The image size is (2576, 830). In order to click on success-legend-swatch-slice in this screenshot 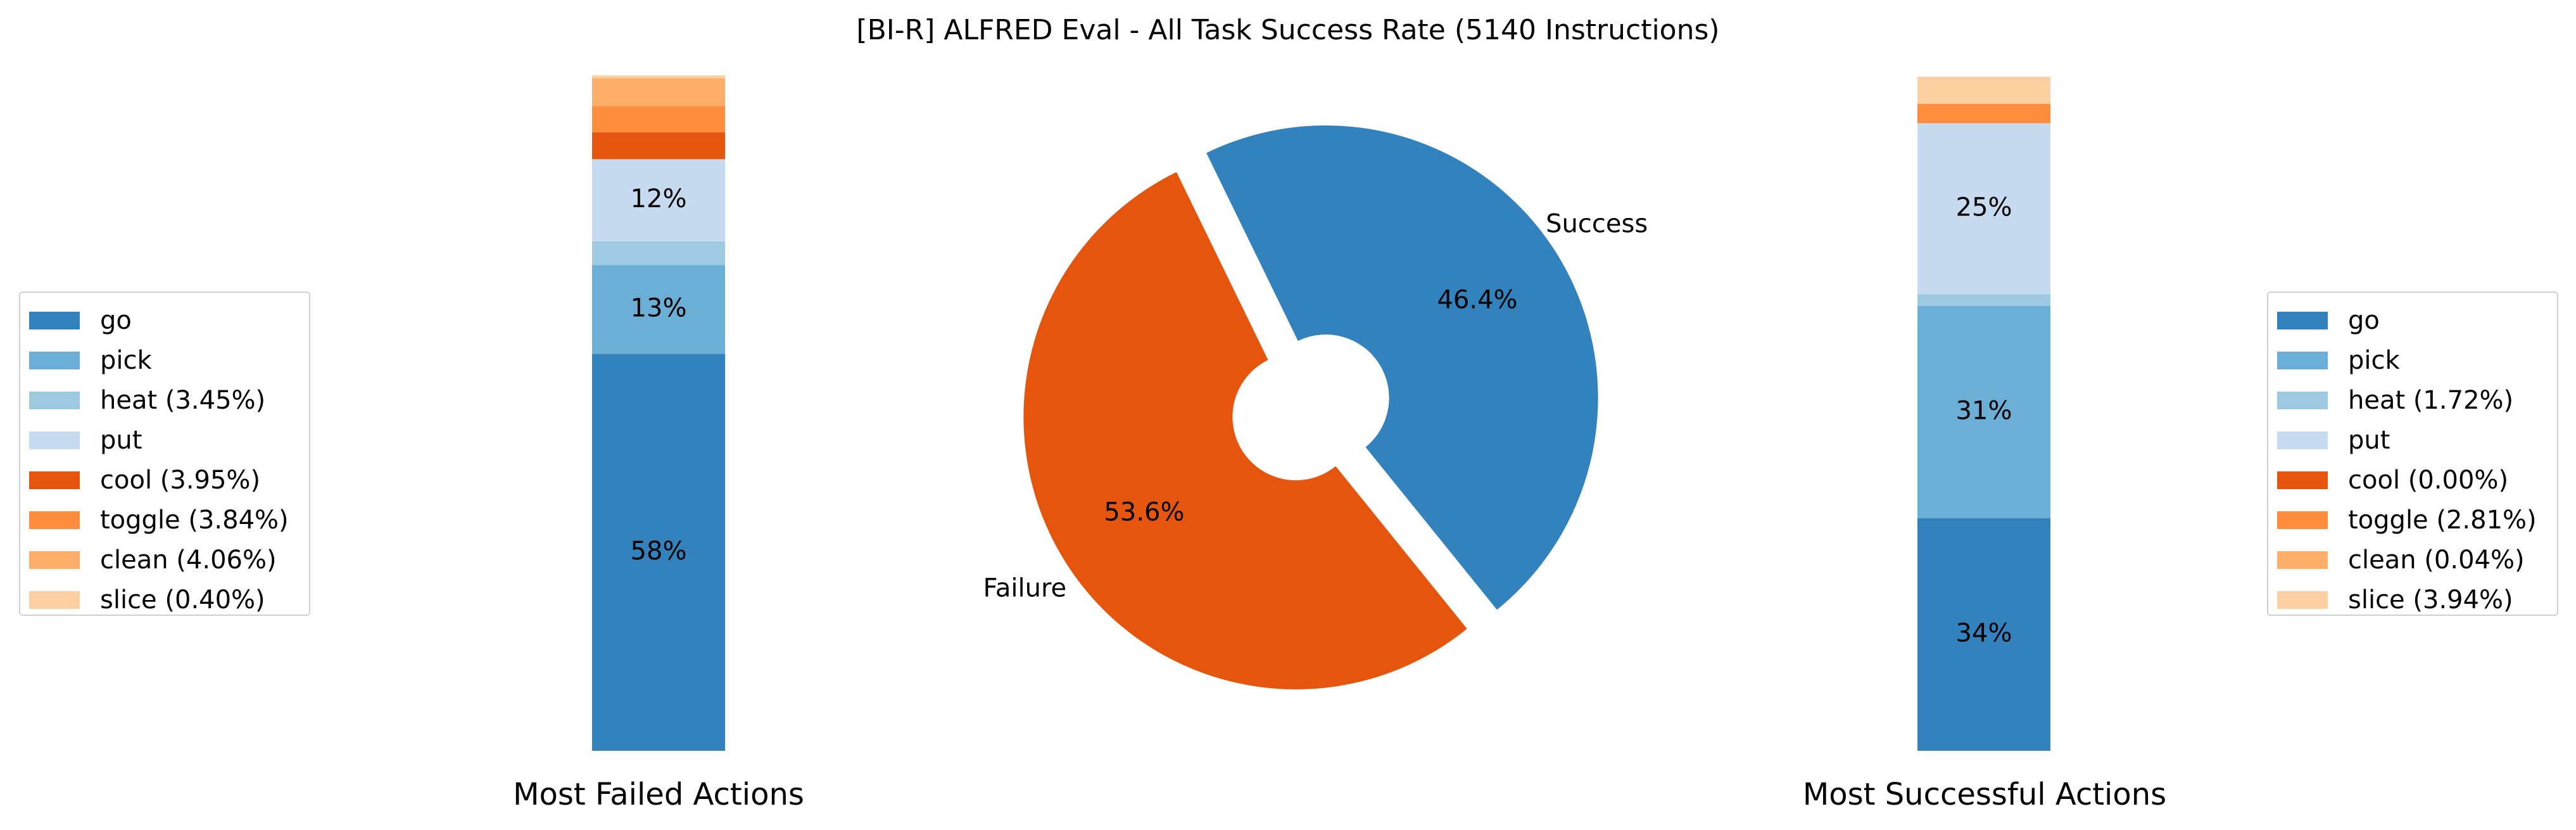, I will do `click(2302, 600)`.